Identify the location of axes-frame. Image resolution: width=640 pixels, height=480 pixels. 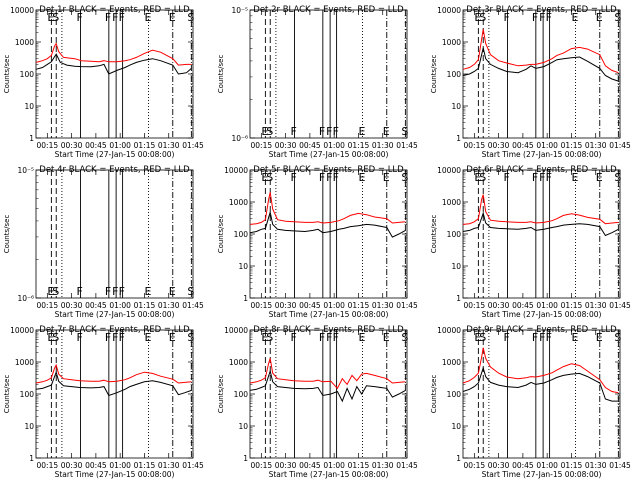
(541, 74).